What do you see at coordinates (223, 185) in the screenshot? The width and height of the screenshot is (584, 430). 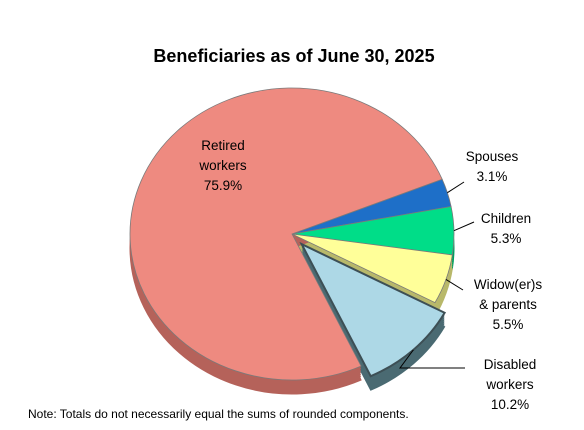 I see `slice-value-label-retired-workers: 75.9%` at bounding box center [223, 185].